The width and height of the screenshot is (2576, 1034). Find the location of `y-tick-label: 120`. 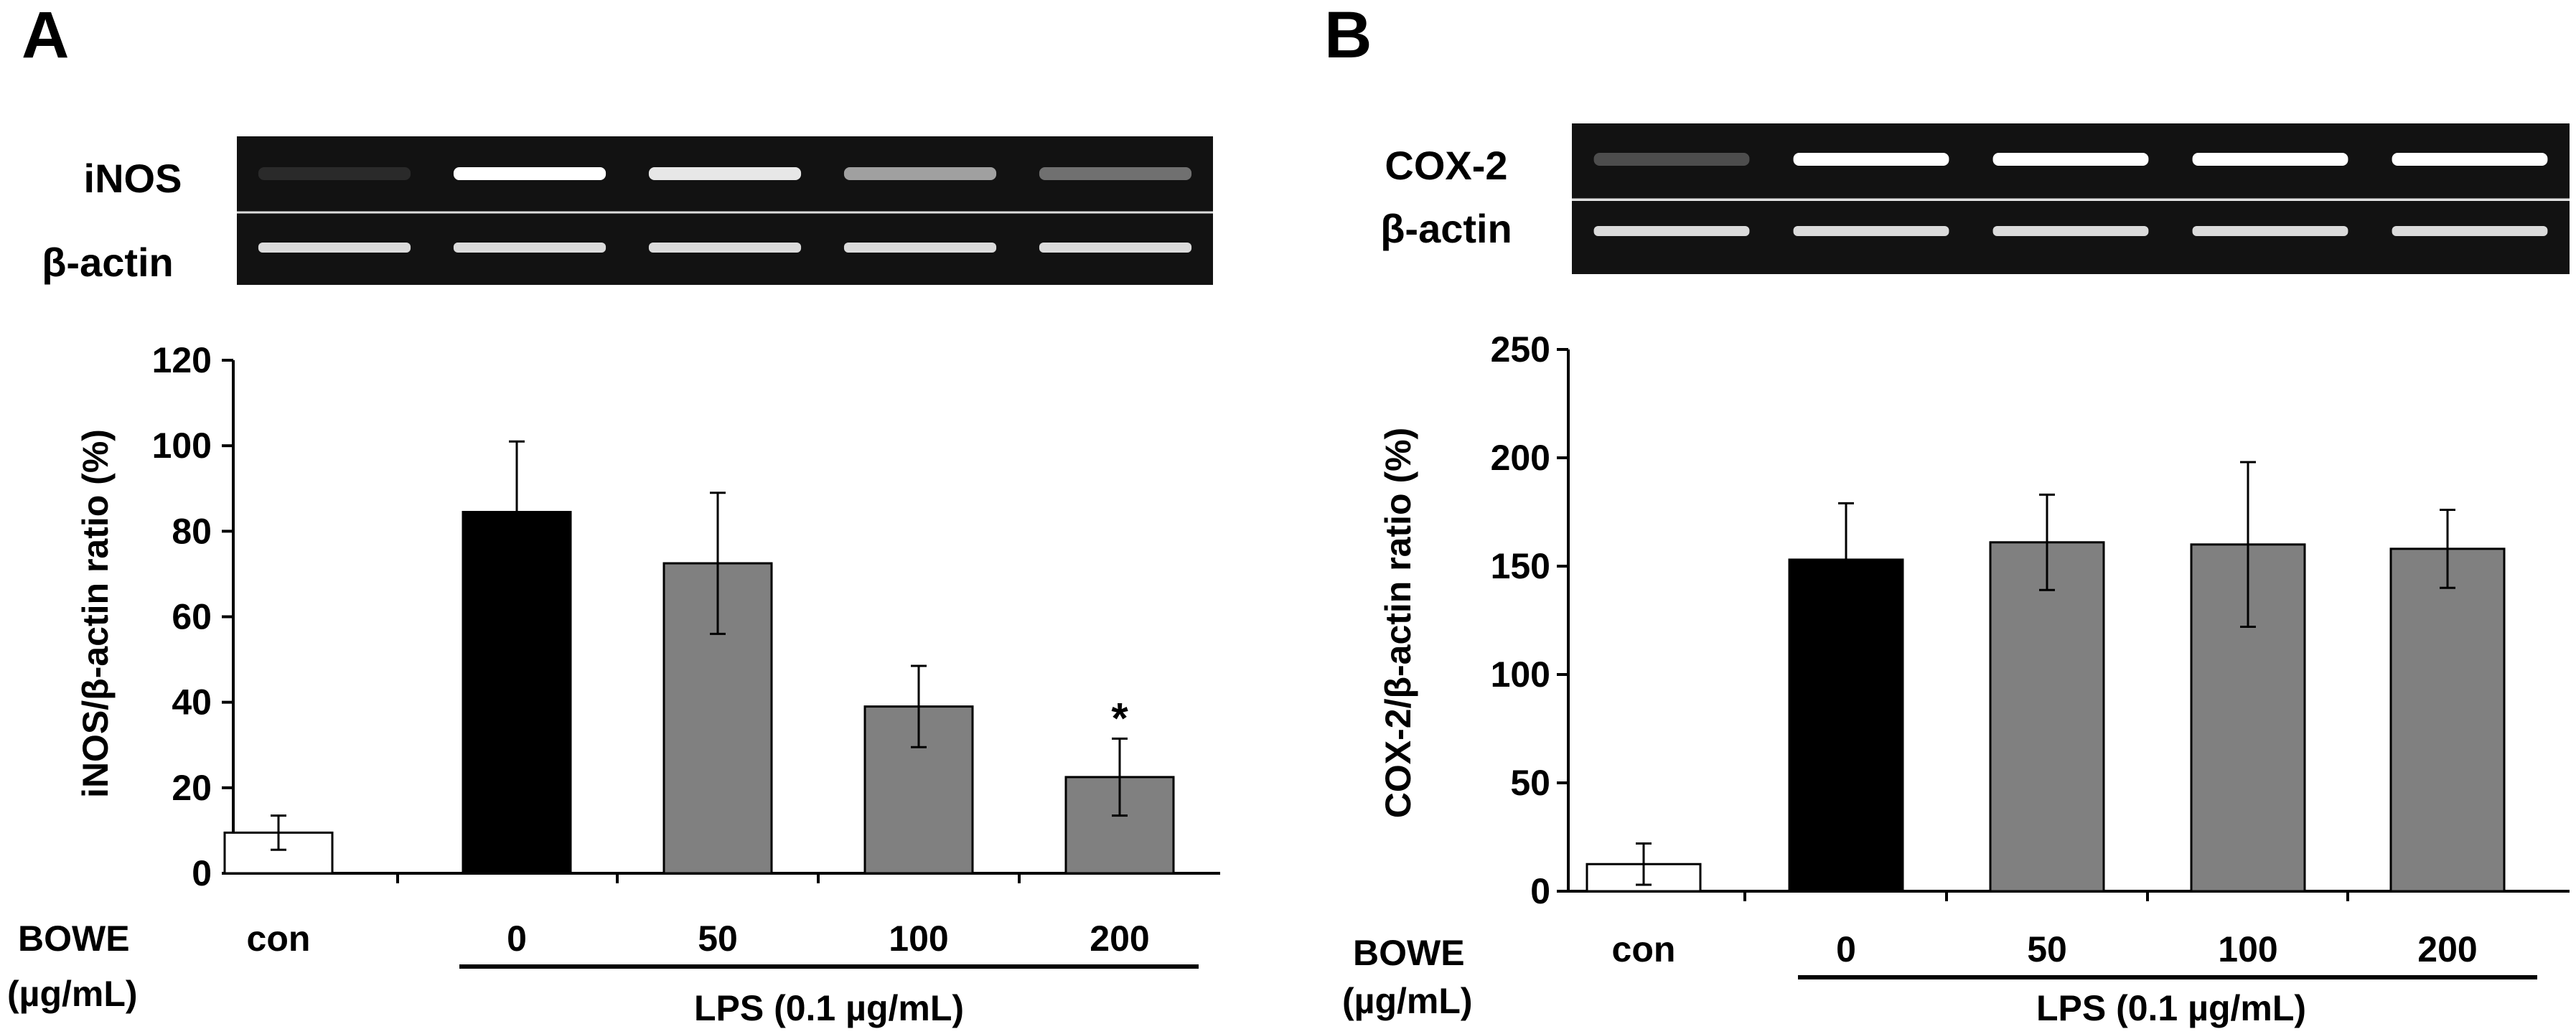

y-tick-label: 120 is located at coordinates (182, 360).